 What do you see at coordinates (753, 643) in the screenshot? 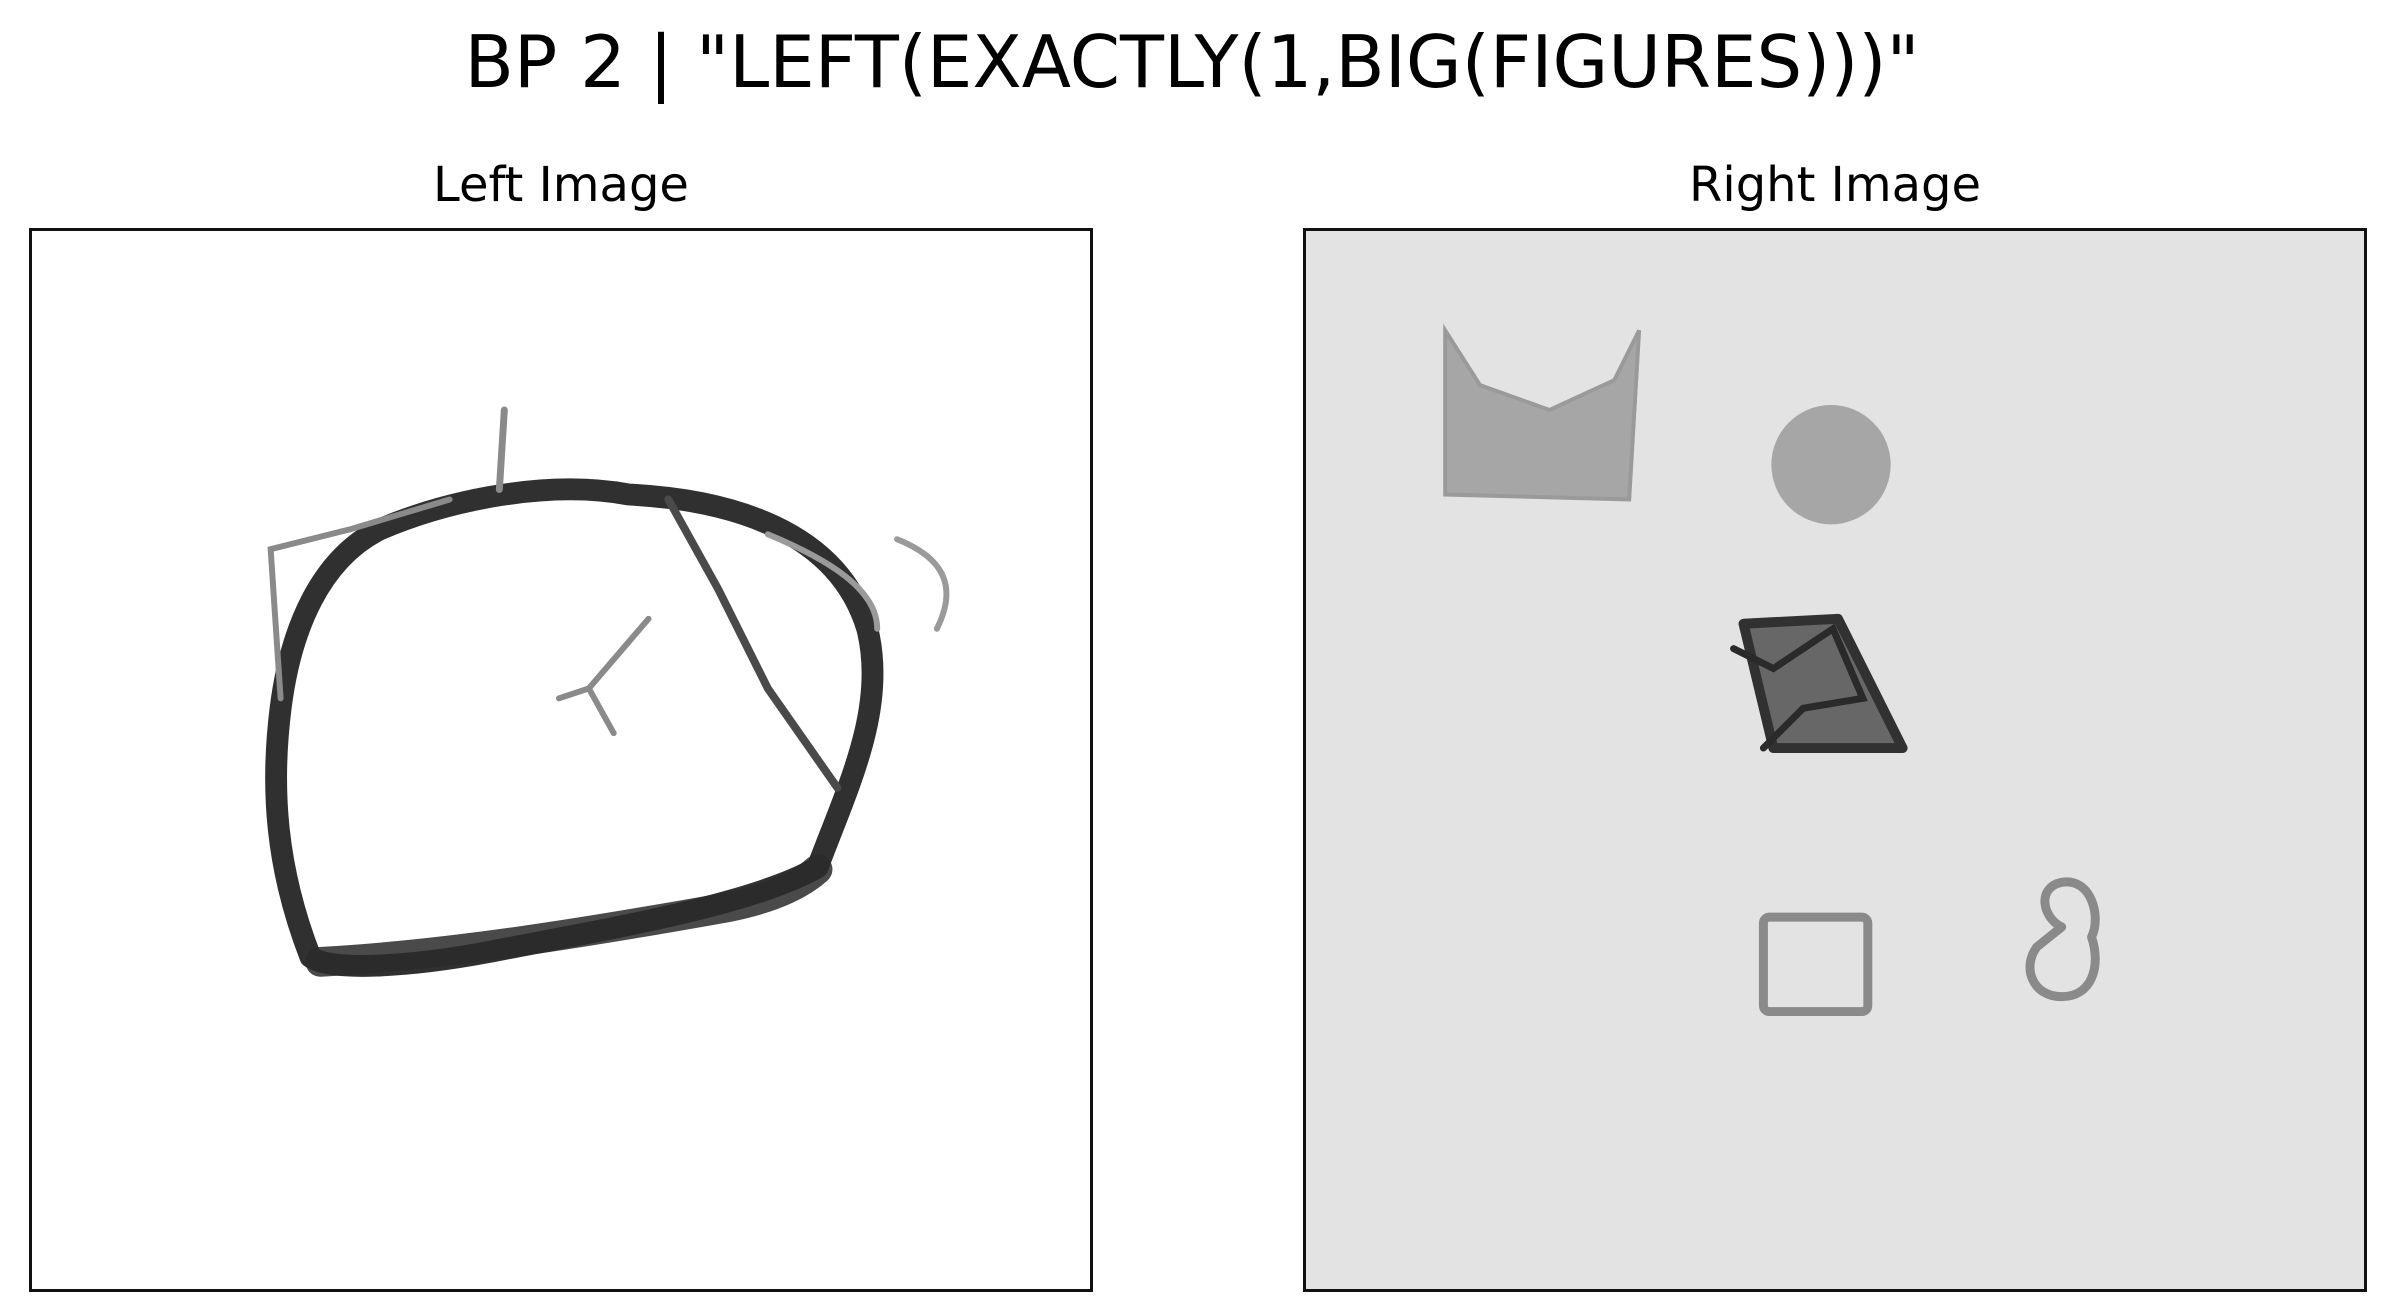
I see `inner-diagonal-line` at bounding box center [753, 643].